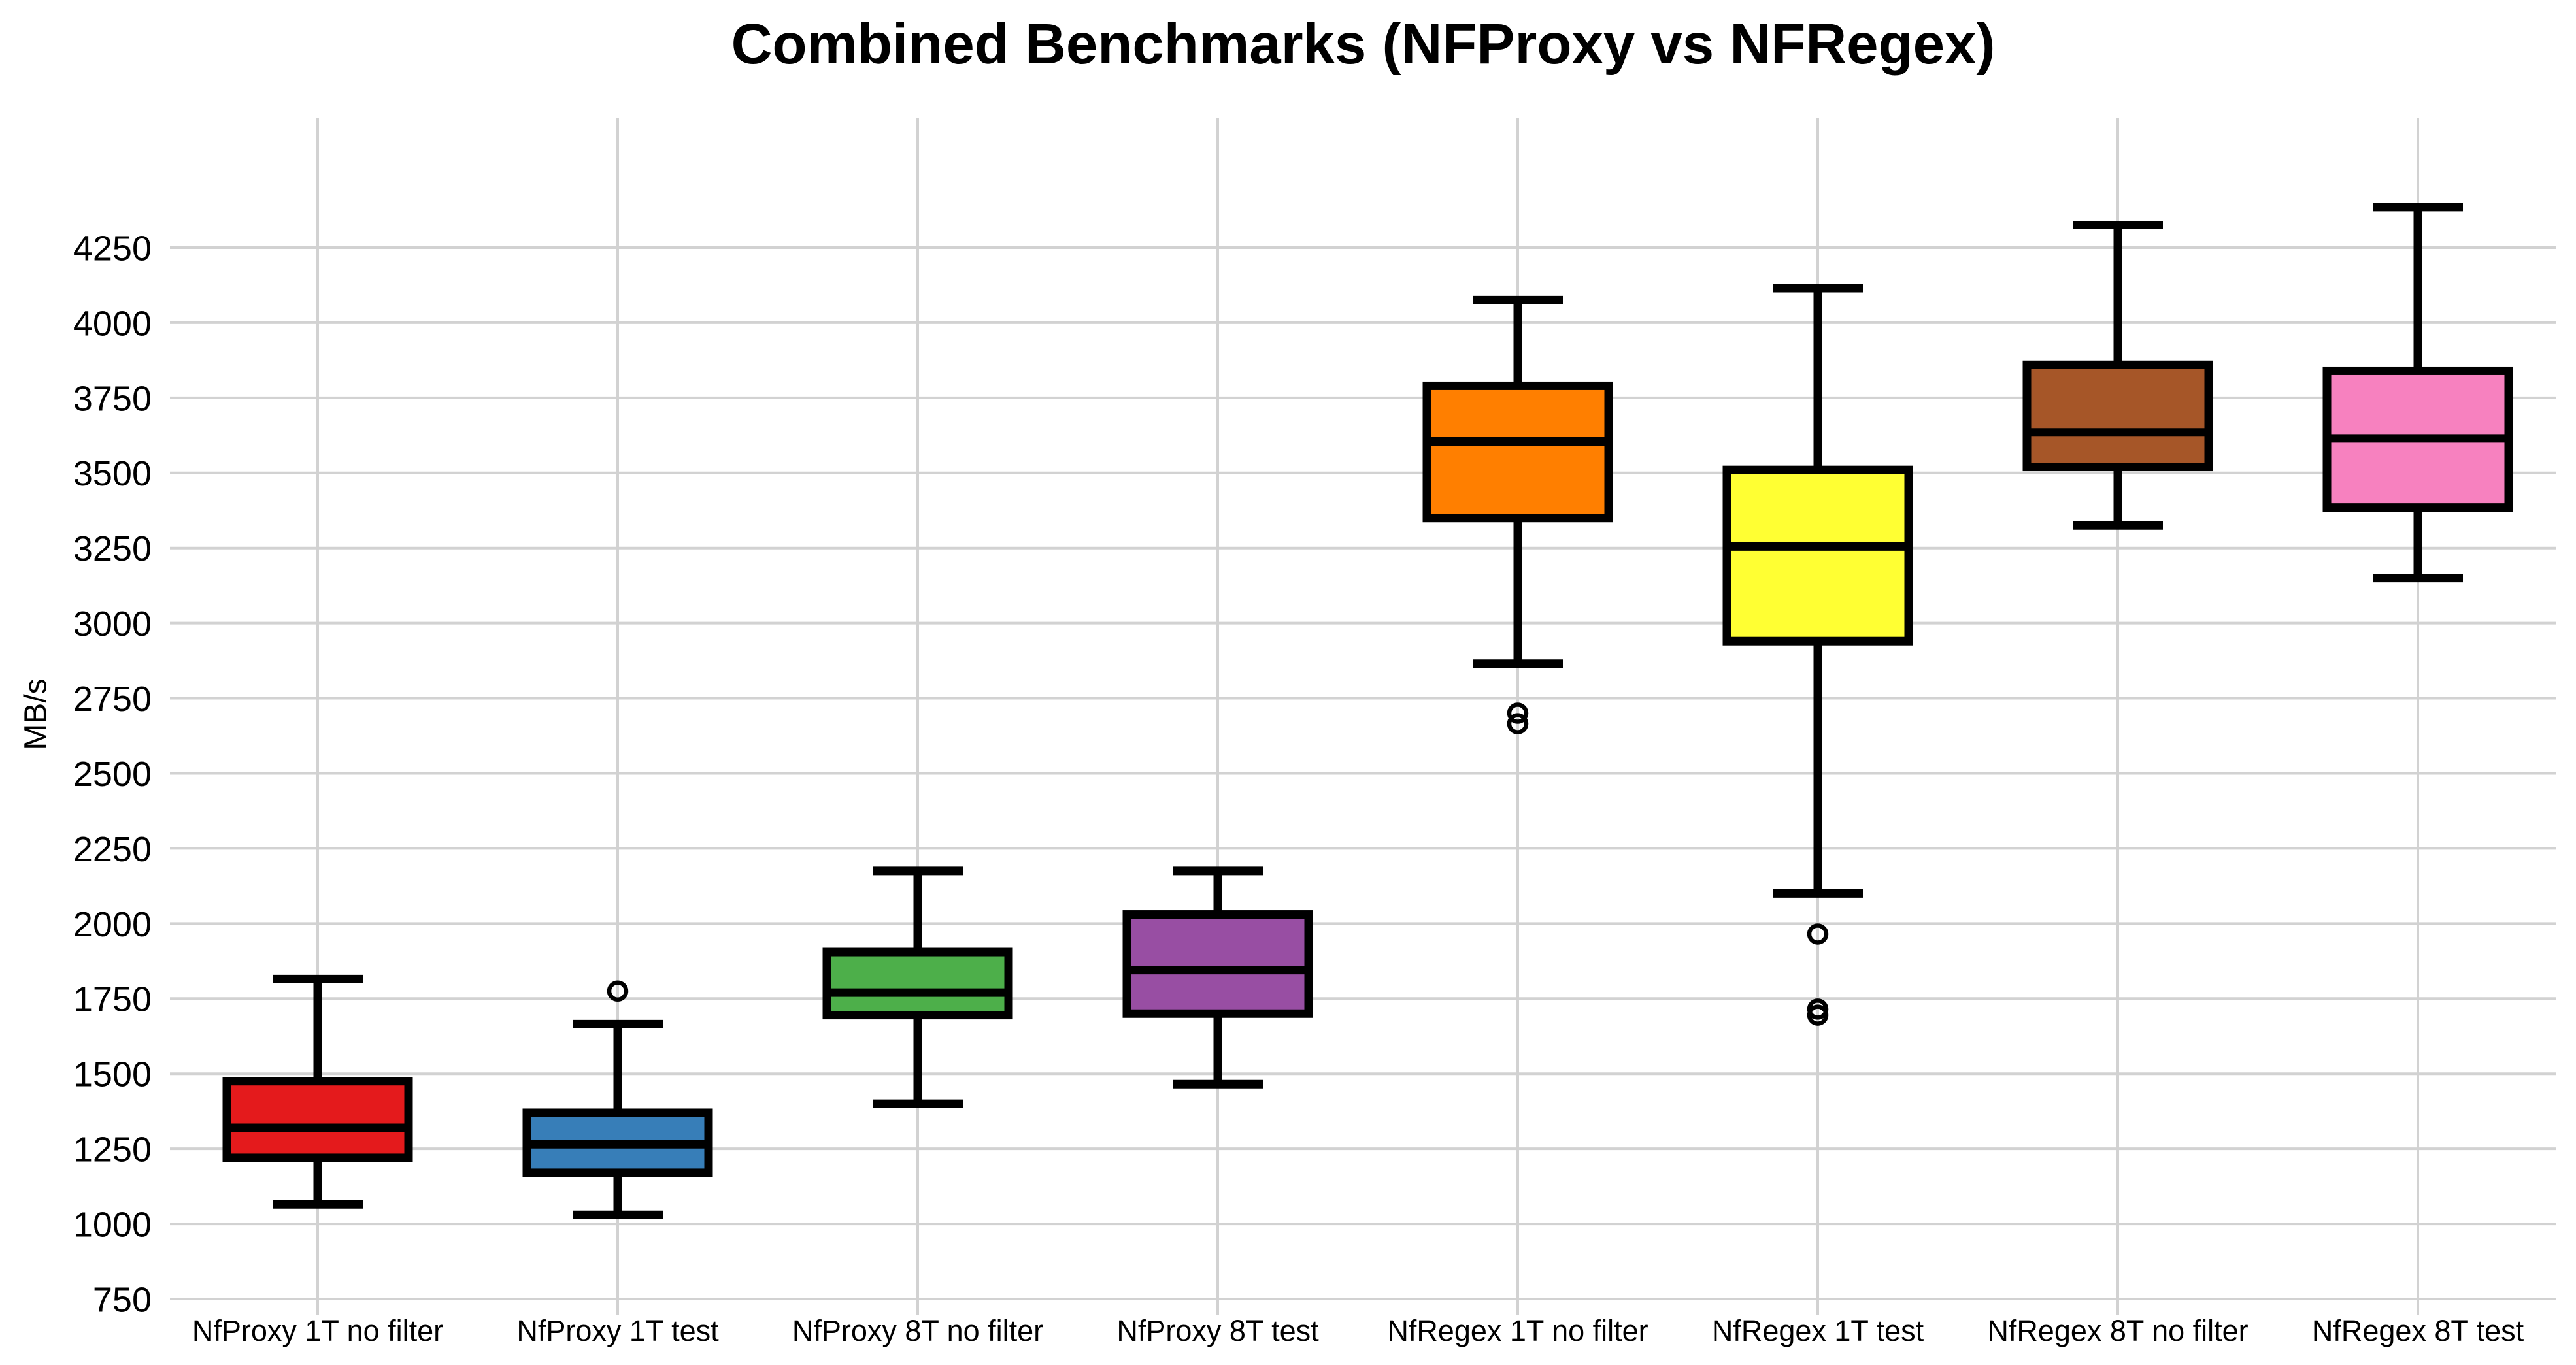  I want to click on x-tick-label: NfProxy 8T no filter, so click(918, 1330).